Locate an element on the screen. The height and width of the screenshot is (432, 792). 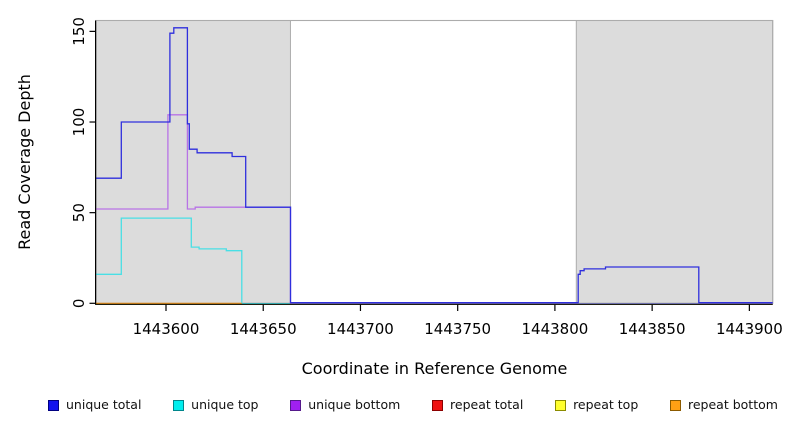
x-axis-title: Coordinate in Reference Genome is located at coordinates (435, 368).